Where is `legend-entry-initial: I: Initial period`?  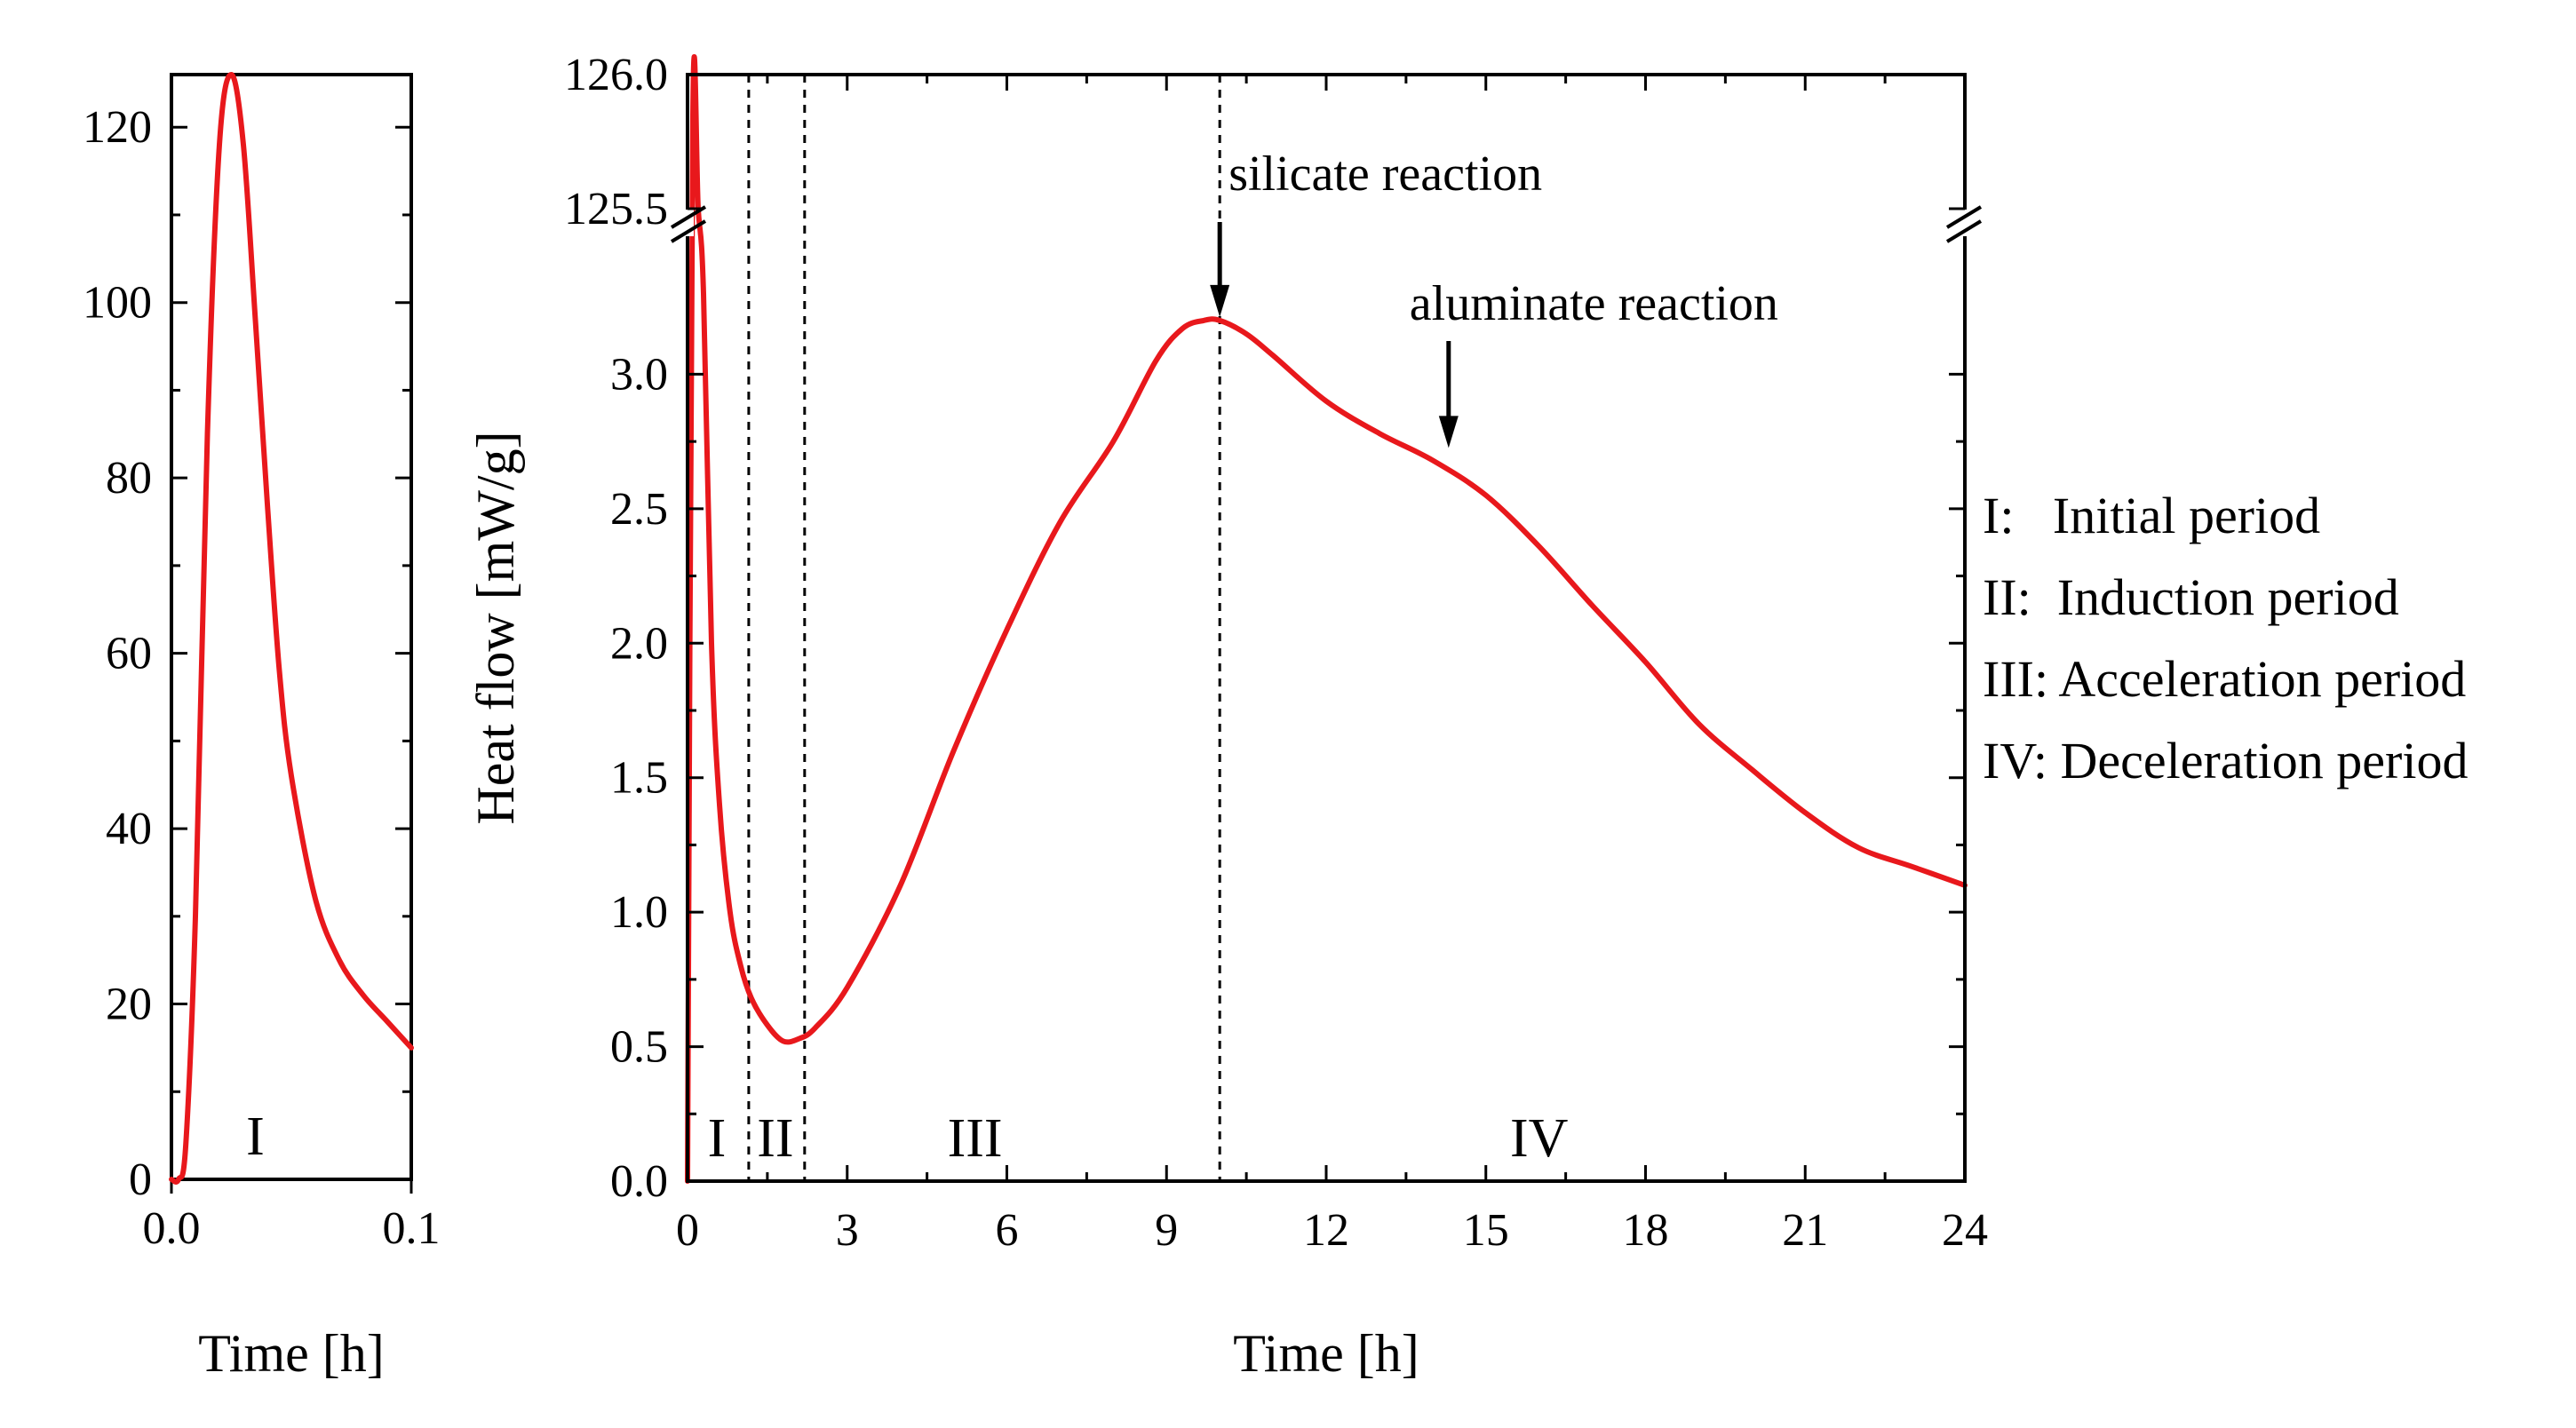 legend-entry-initial: I: Initial period is located at coordinates (2151, 515).